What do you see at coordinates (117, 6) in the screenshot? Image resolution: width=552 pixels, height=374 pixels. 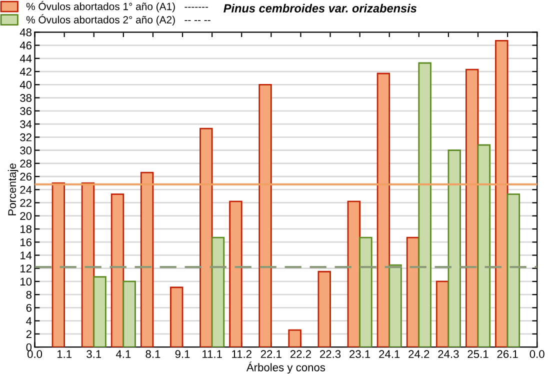 I see `legend-label: % Óvulos abortados 1° año (A1) -------` at bounding box center [117, 6].